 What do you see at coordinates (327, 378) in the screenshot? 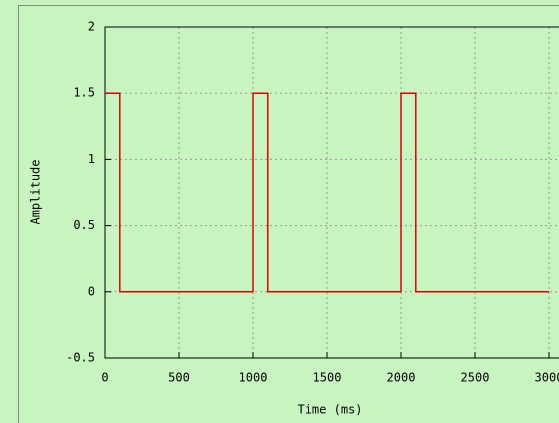
I see `x-tick-label: 1500` at bounding box center [327, 378].